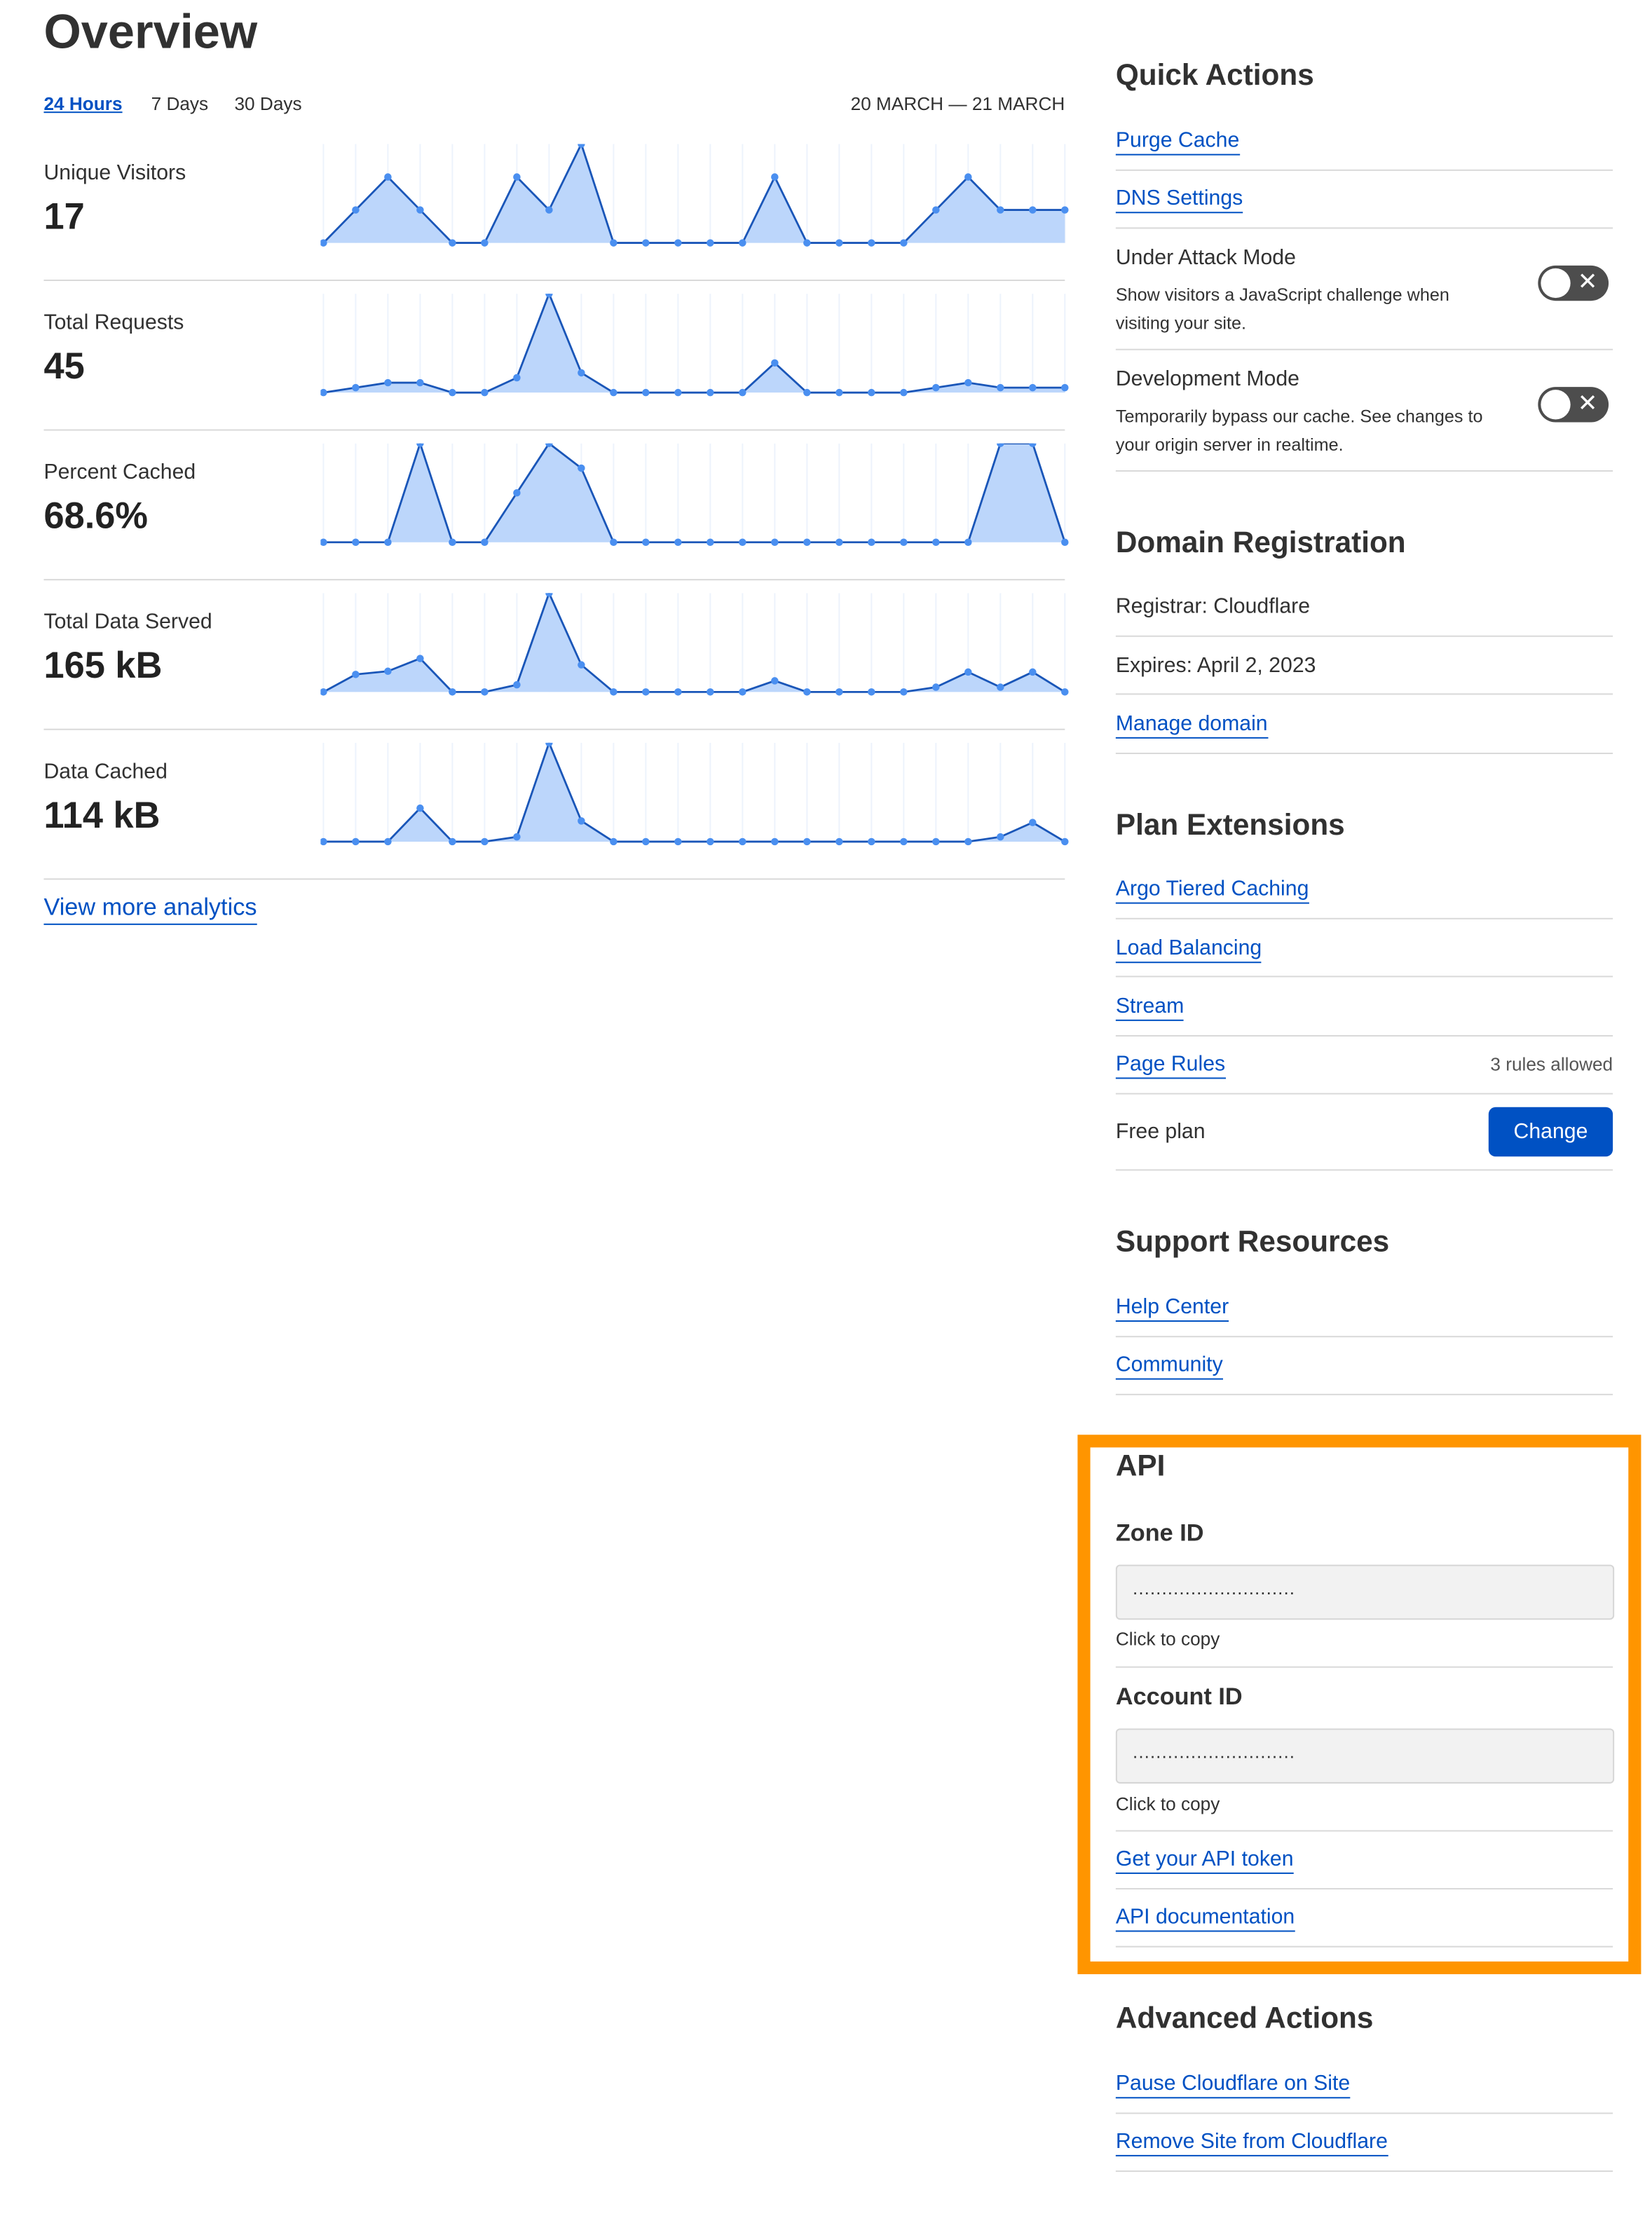  Describe the element at coordinates (1261, 542) in the screenshot. I see `domain-registration-heading: Domain Registration` at that location.